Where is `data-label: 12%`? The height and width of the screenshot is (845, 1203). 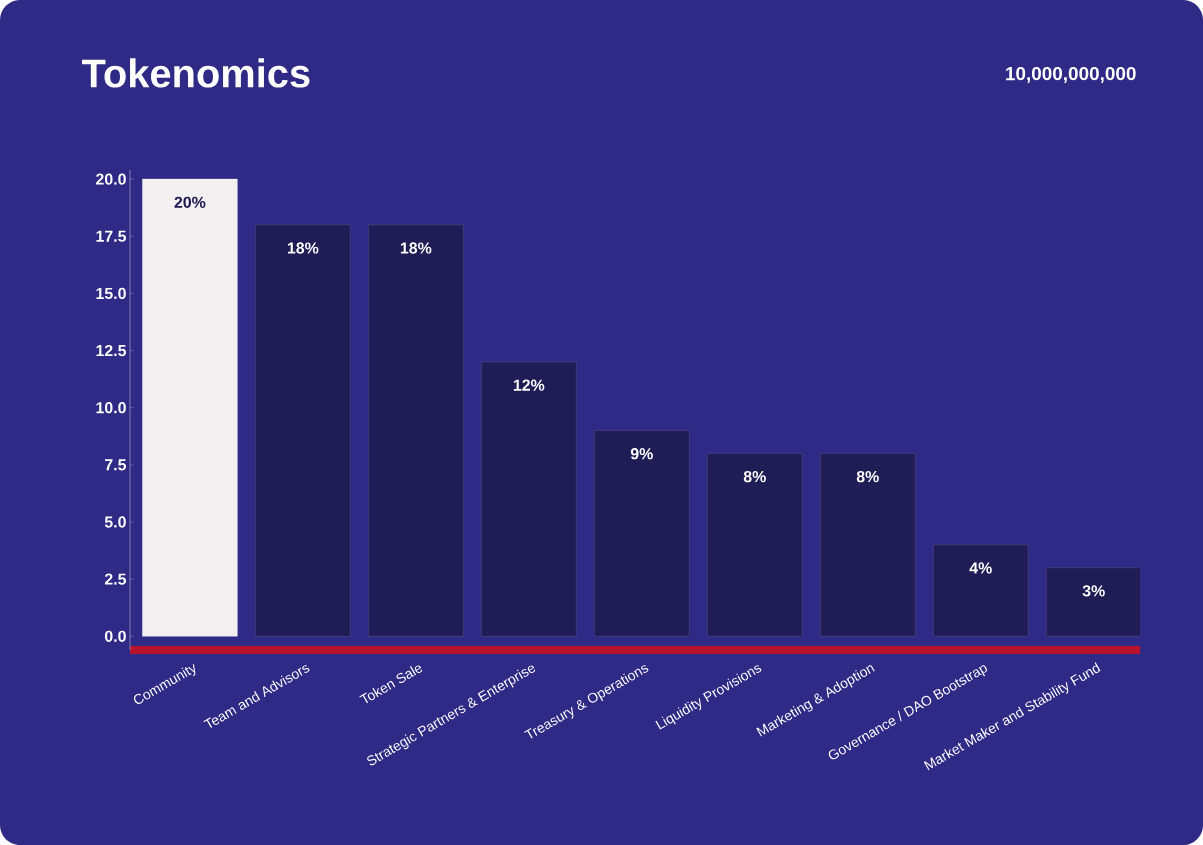
data-label: 12% is located at coordinates (529, 385).